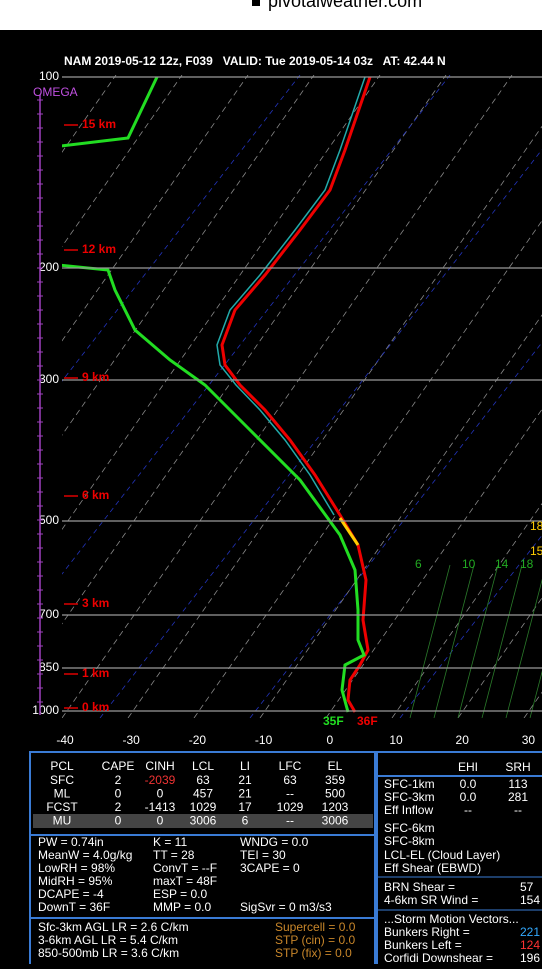 Image resolution: width=542 pixels, height=969 pixels. What do you see at coordinates (438, 957) in the screenshot?
I see `storm-motion: Corfidi Downshear =` at bounding box center [438, 957].